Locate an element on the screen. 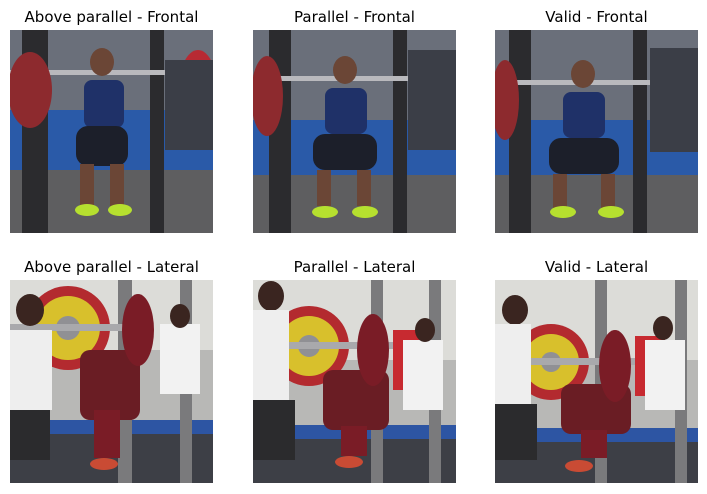 The image size is (707, 494). panel-title: Parallel - Frontal is located at coordinates (354, 17).